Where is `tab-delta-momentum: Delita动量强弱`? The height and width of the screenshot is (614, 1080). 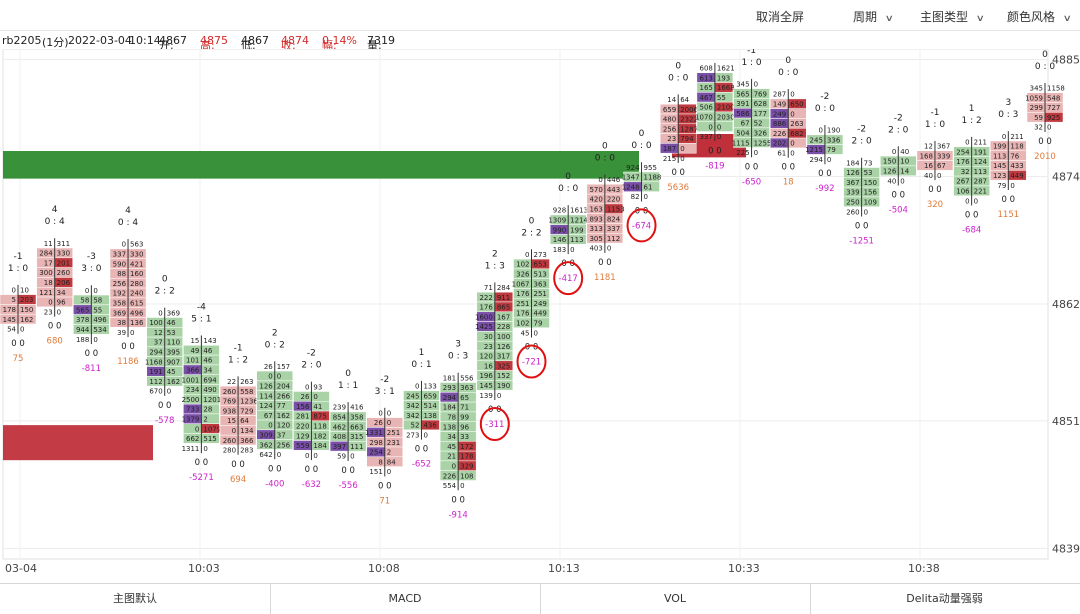 tab-delta-momentum: Delita动量强弱 is located at coordinates (944, 598).